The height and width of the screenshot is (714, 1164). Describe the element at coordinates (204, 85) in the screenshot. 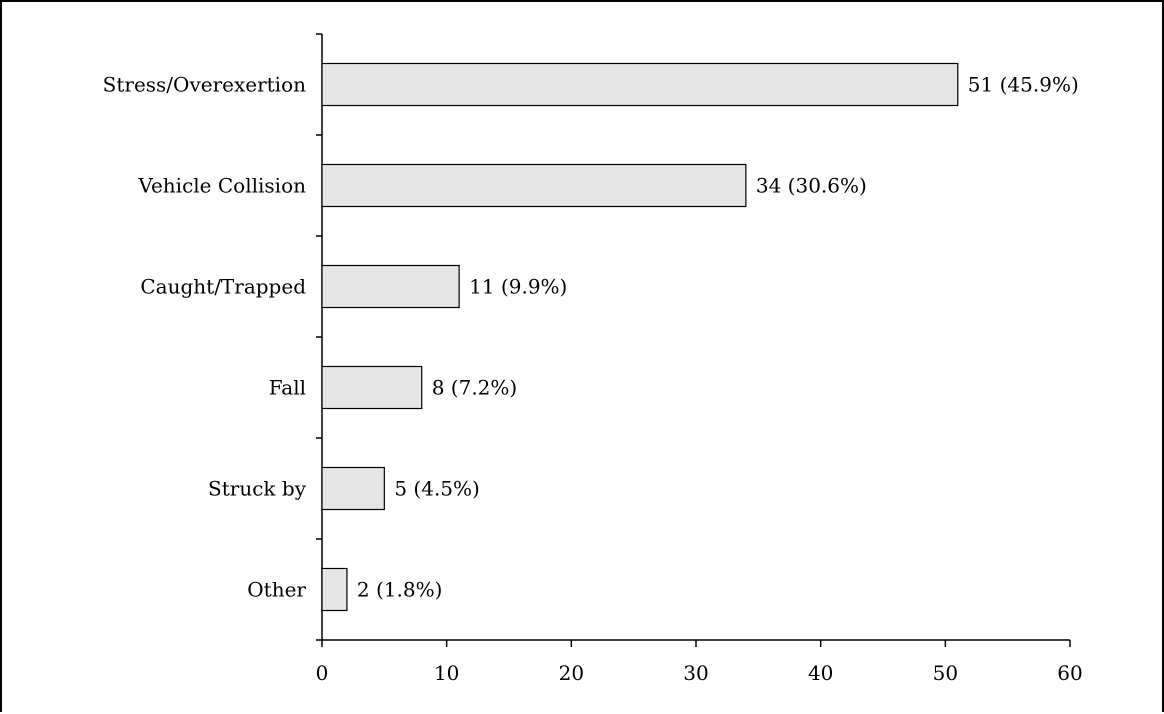

I see `category-label: Stress/Overexertion` at that location.